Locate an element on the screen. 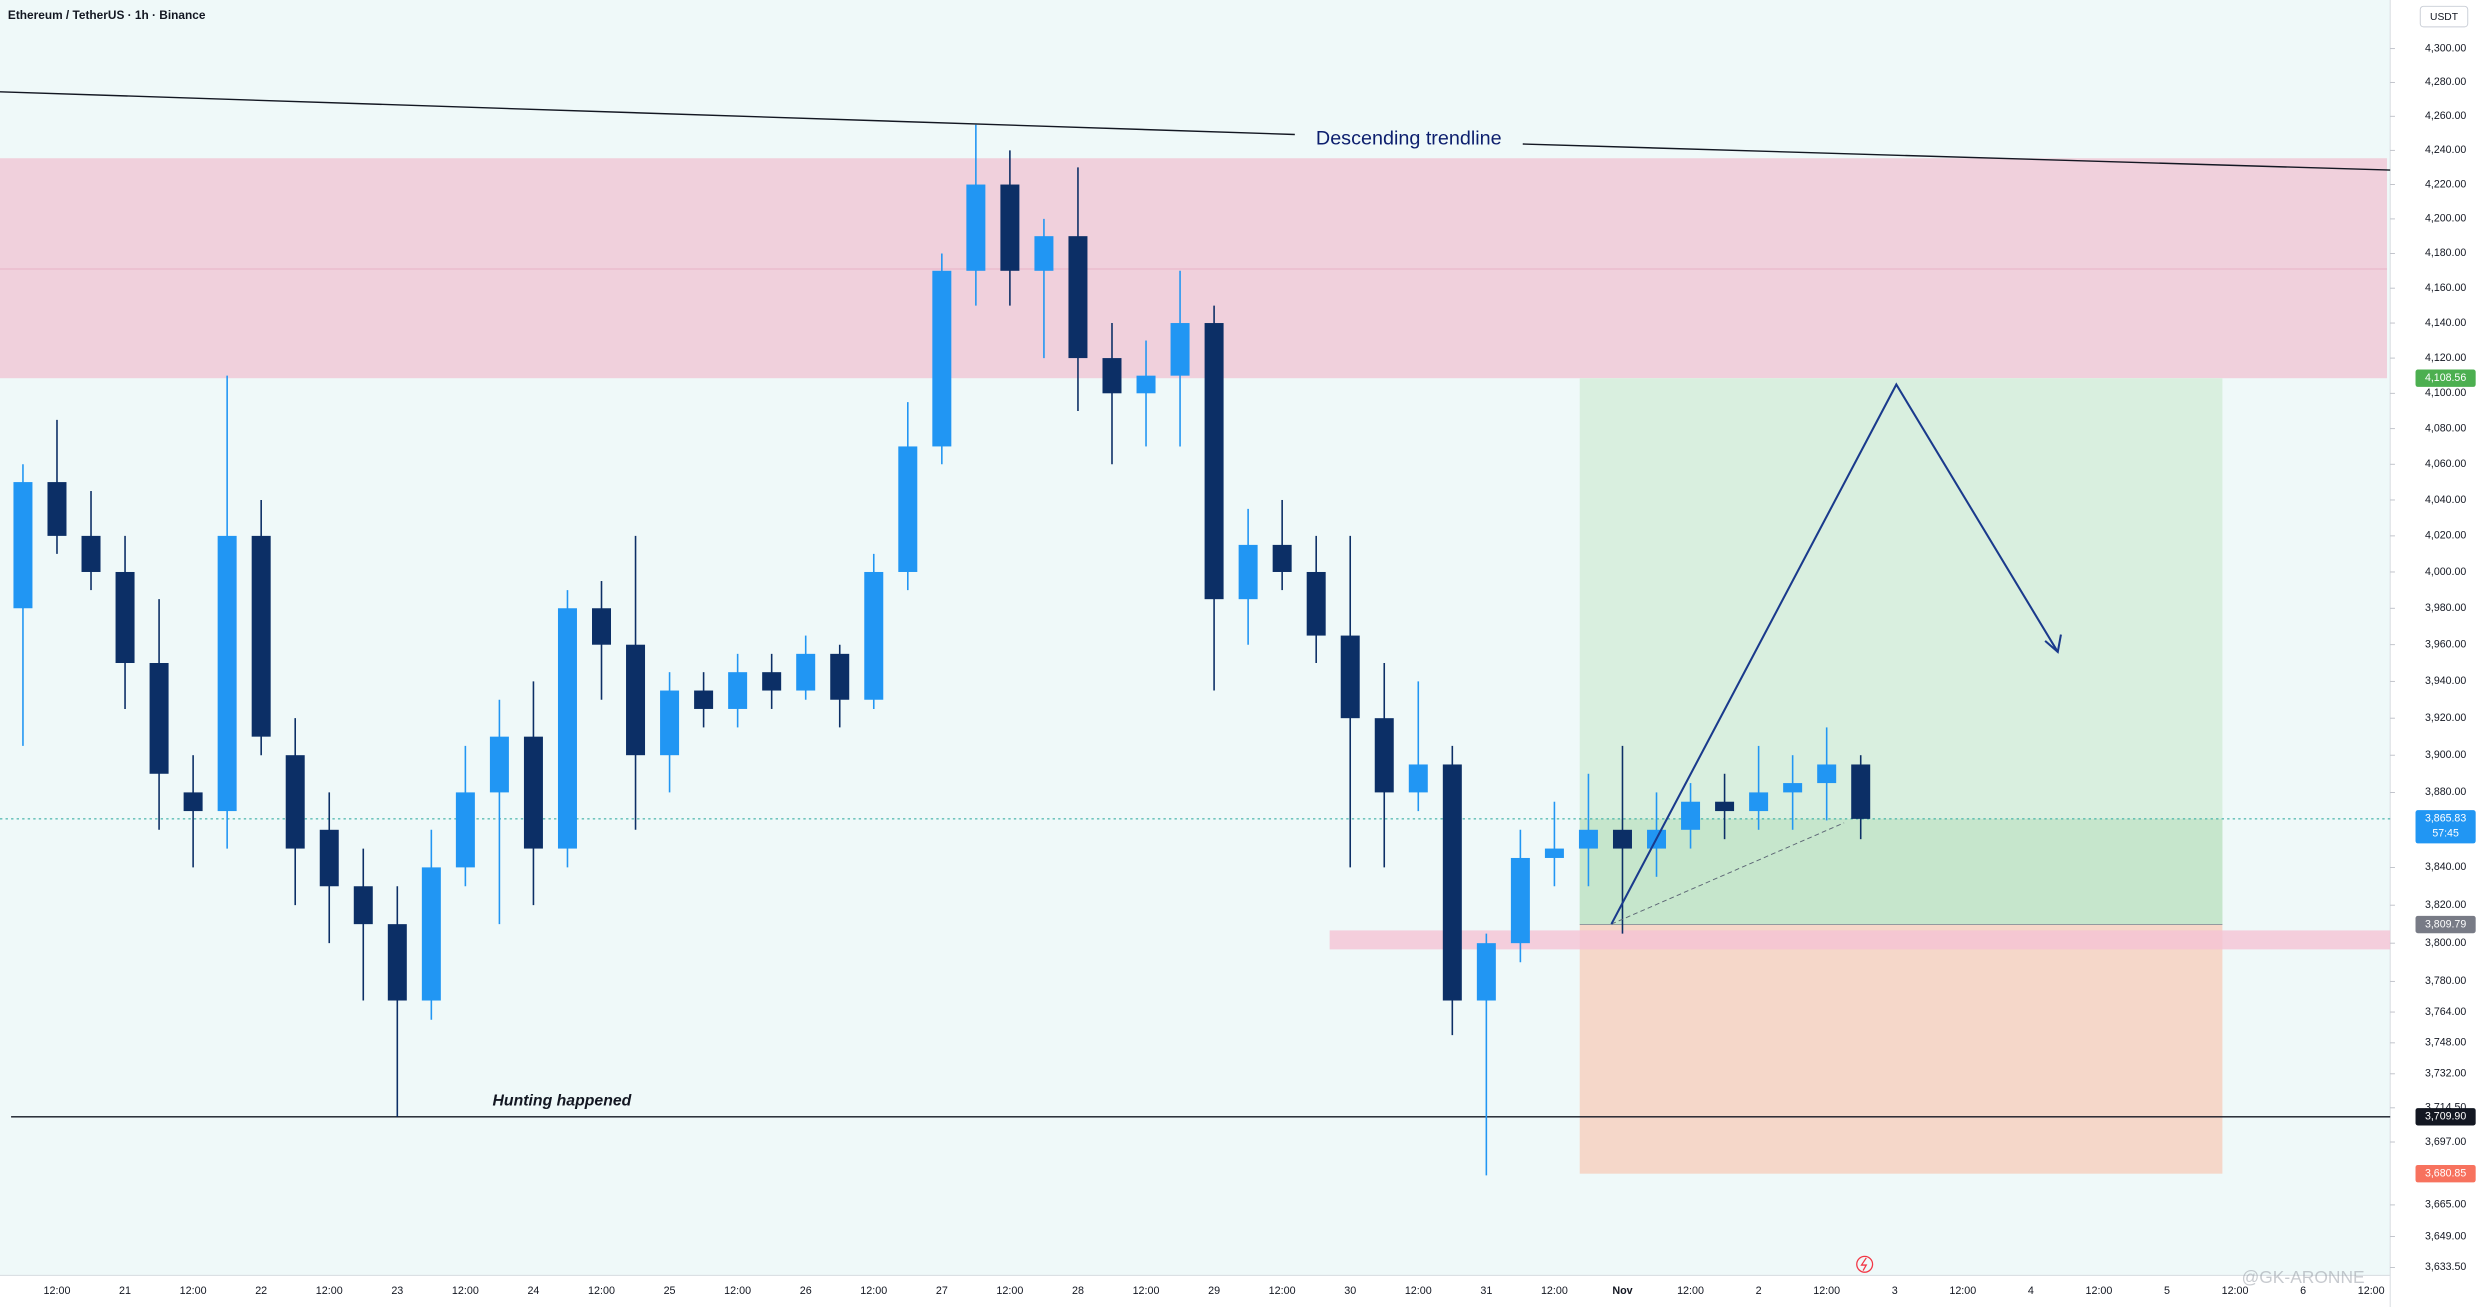  support-zone is located at coordinates (1860, 940).